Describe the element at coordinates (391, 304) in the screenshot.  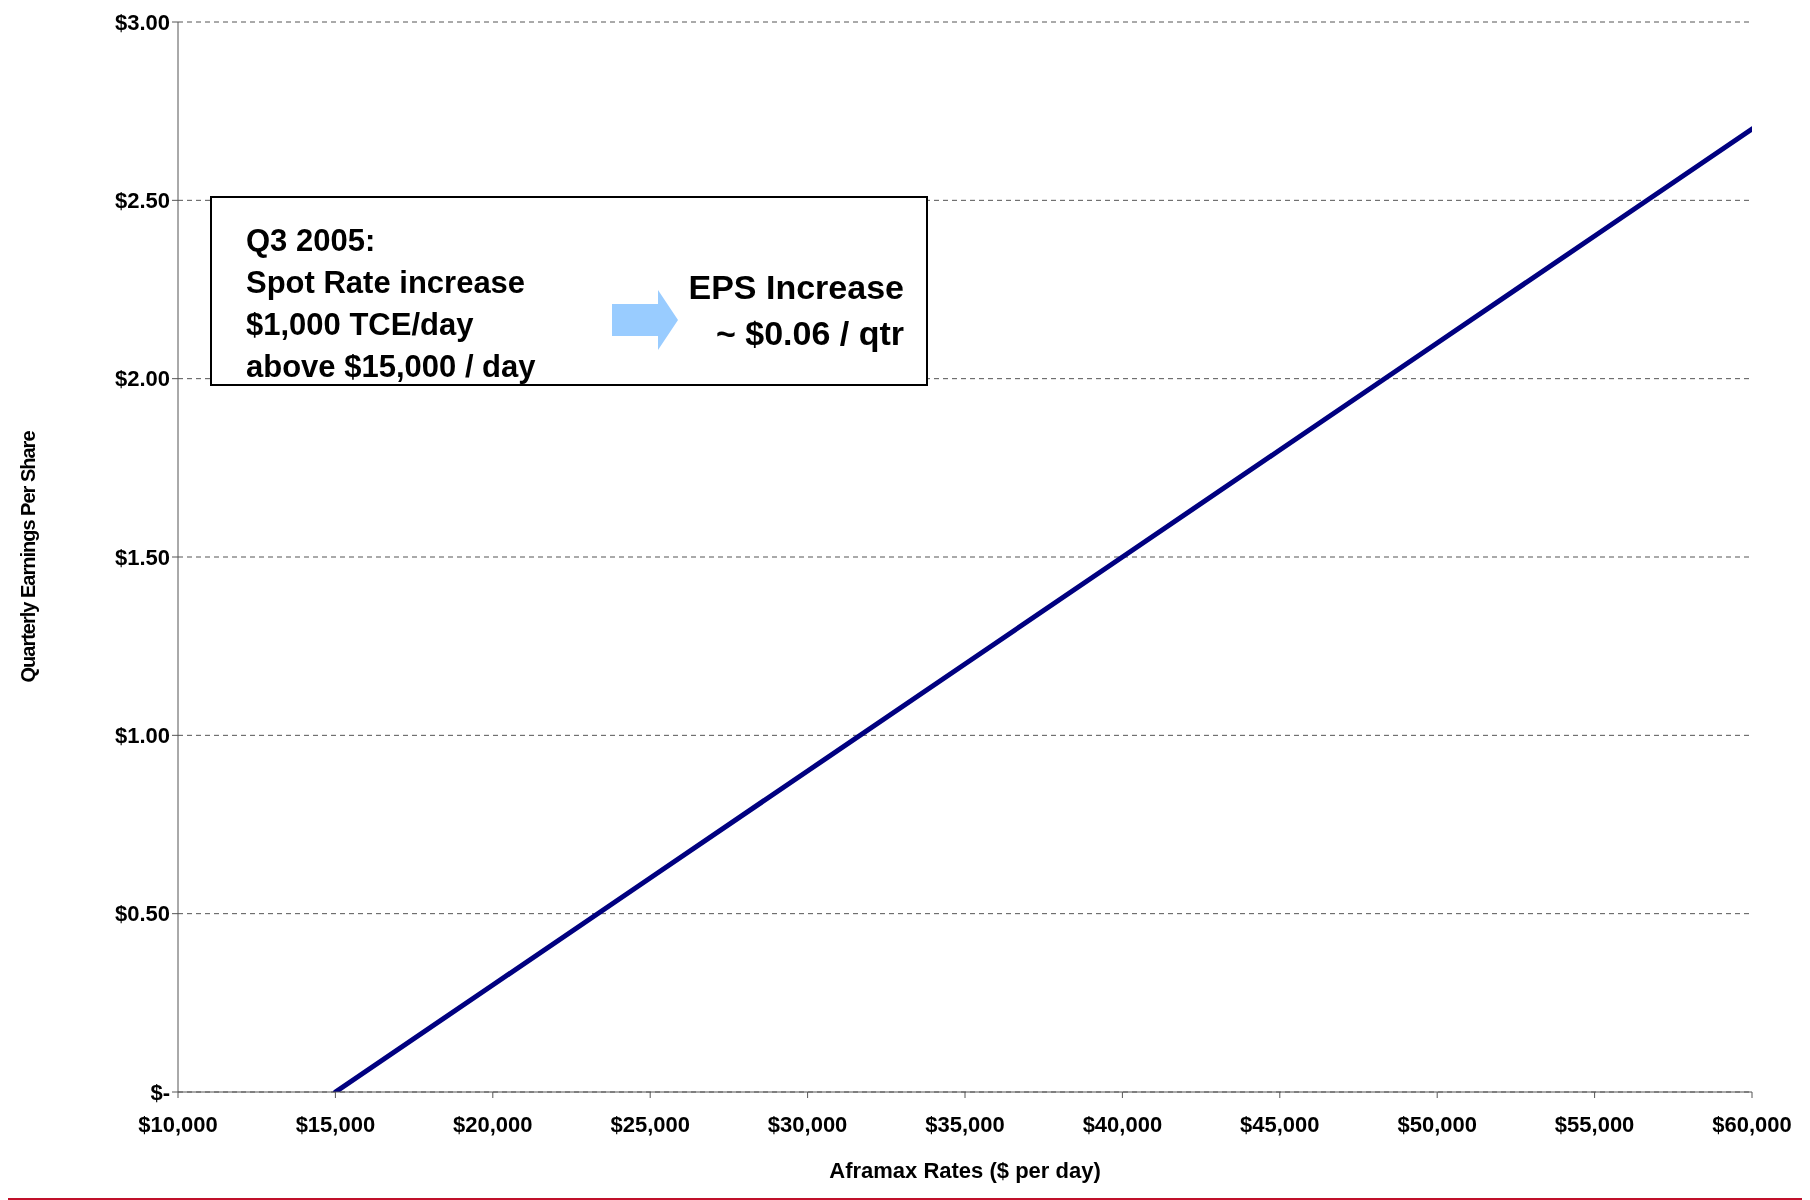
I see `annotation: Q3 2005: Spot Rate increase $1,000 TCE/day above $15,000 / day` at that location.